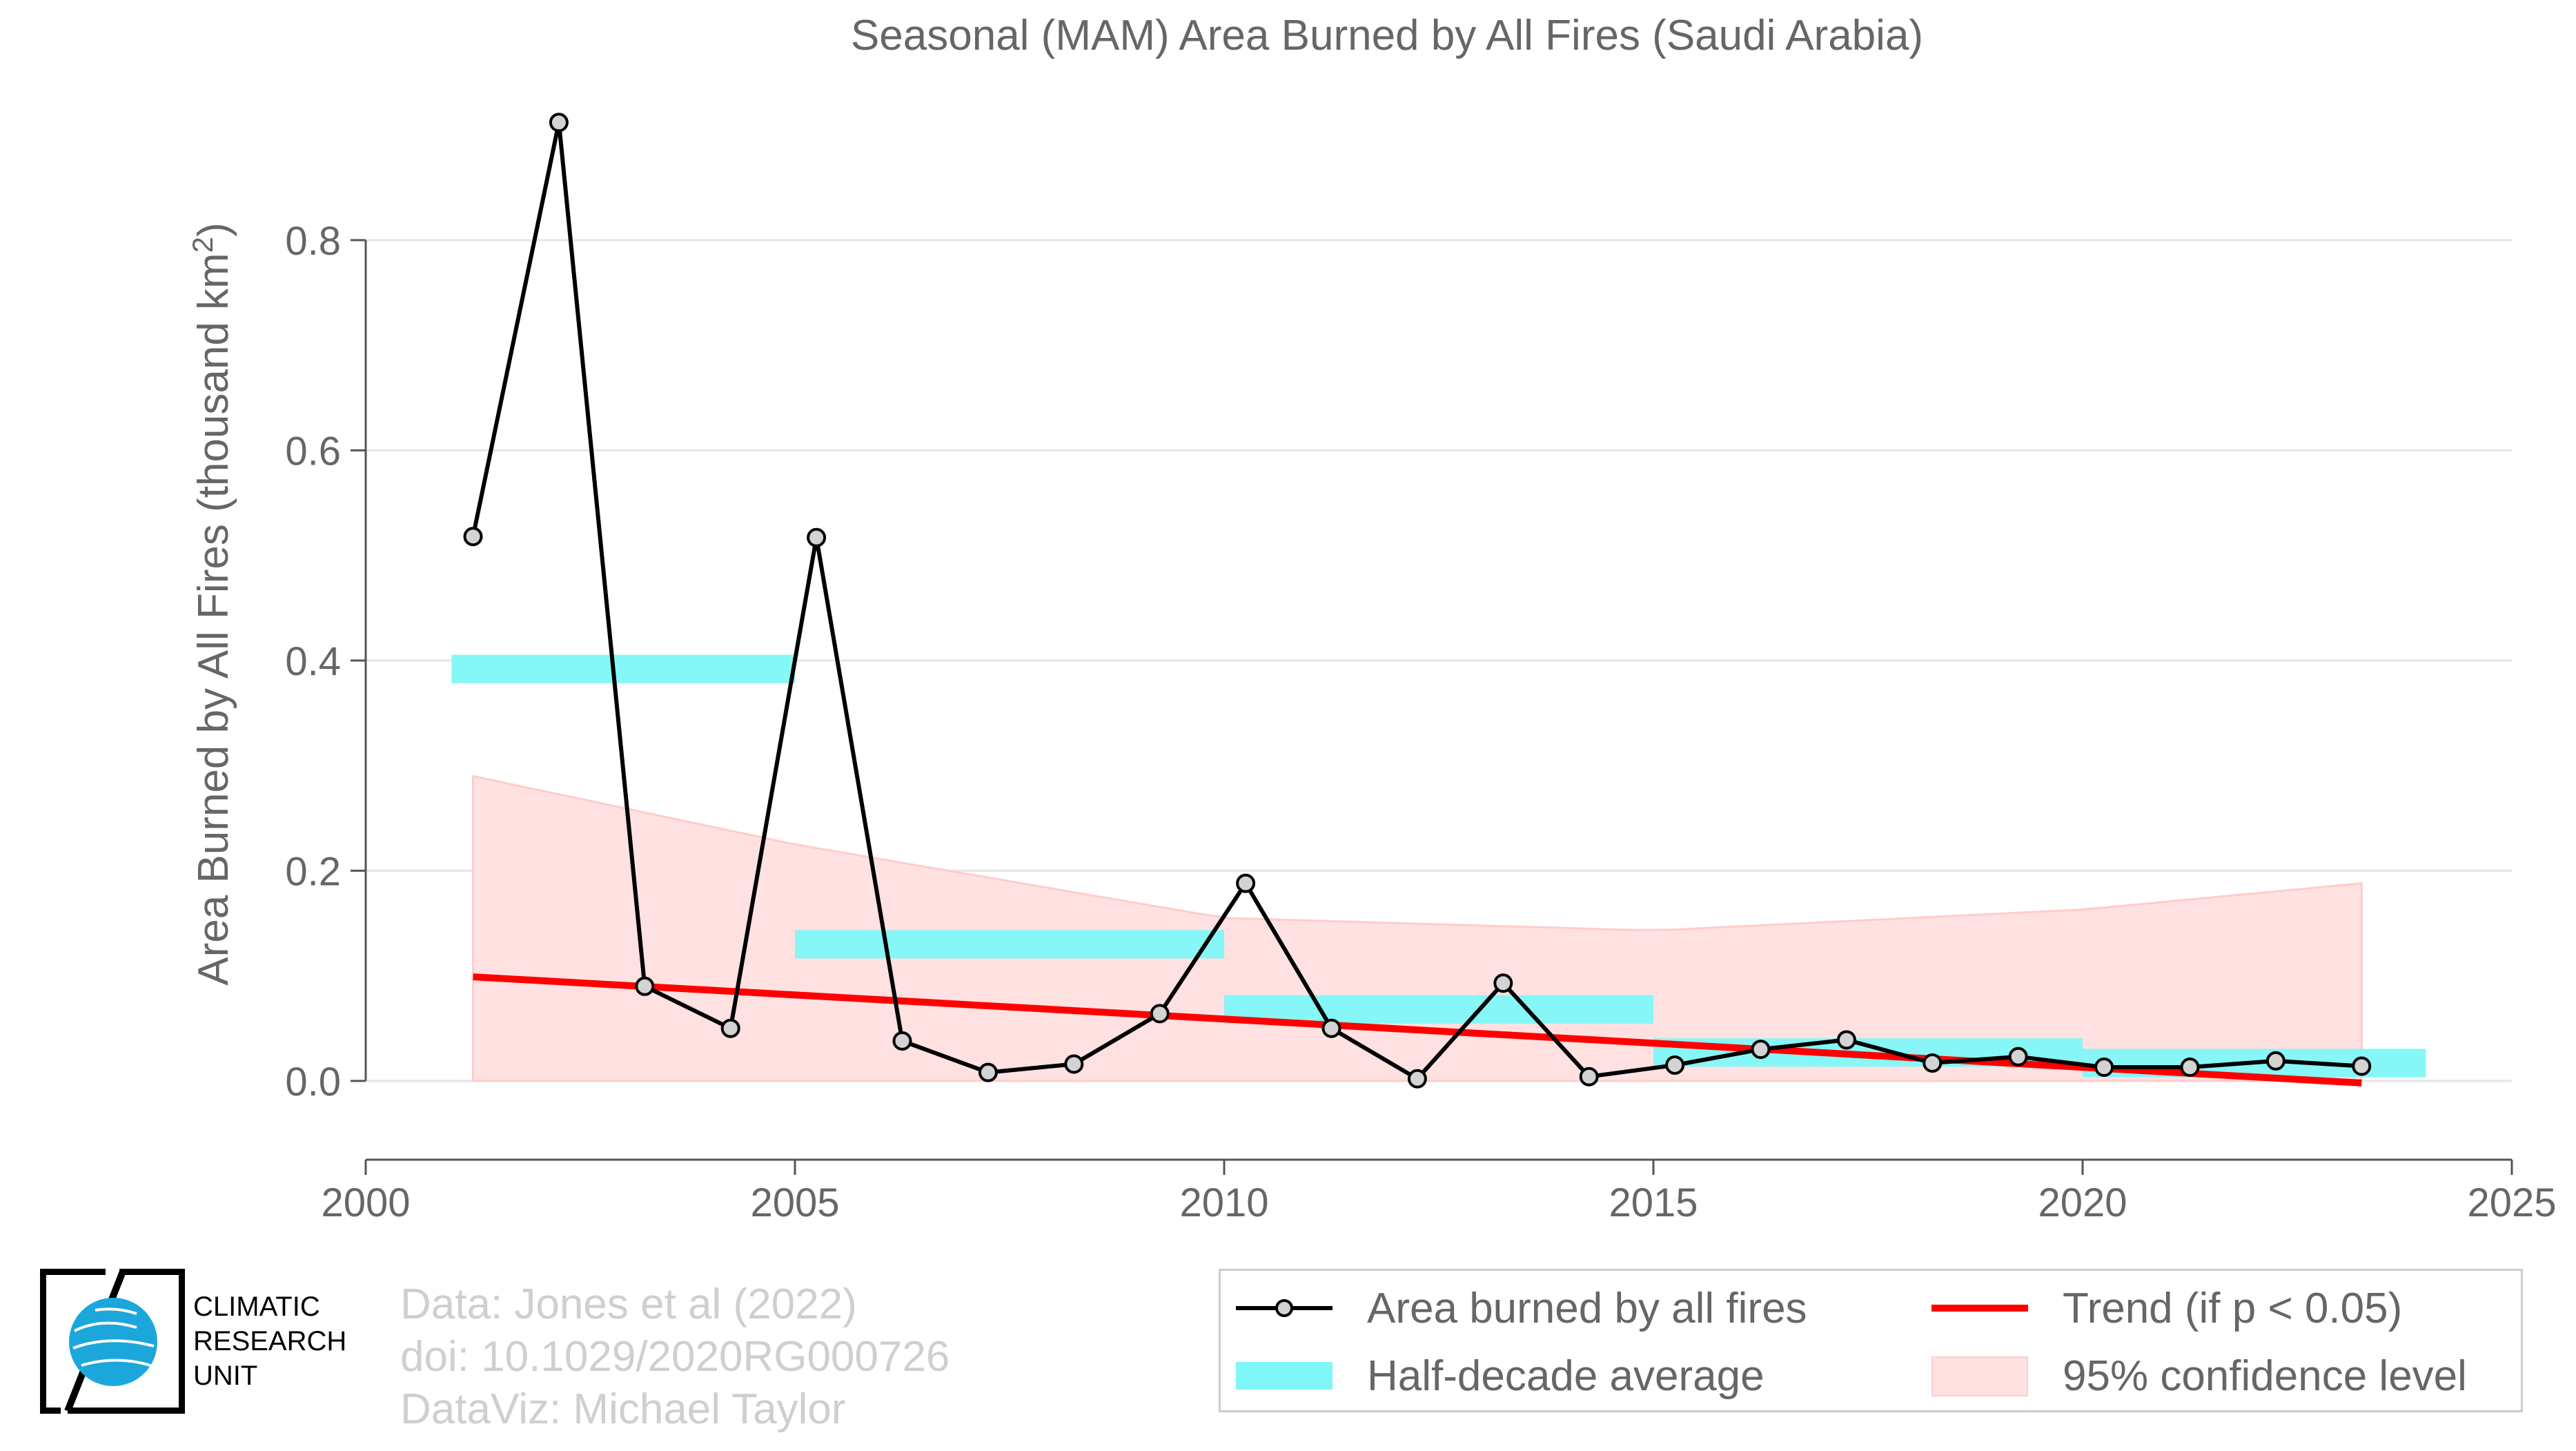  I want to click on x-tick-label: 2000, so click(365, 1202).